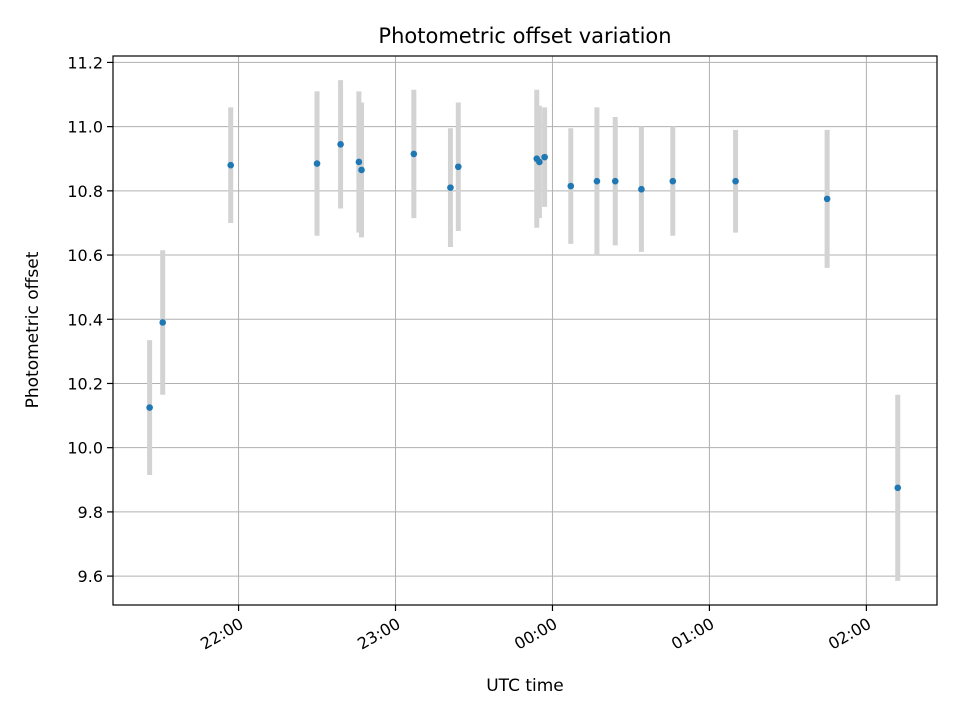 The image size is (960, 720). Describe the element at coordinates (85, 383) in the screenshot. I see `y-tick-label: 10.2` at that location.